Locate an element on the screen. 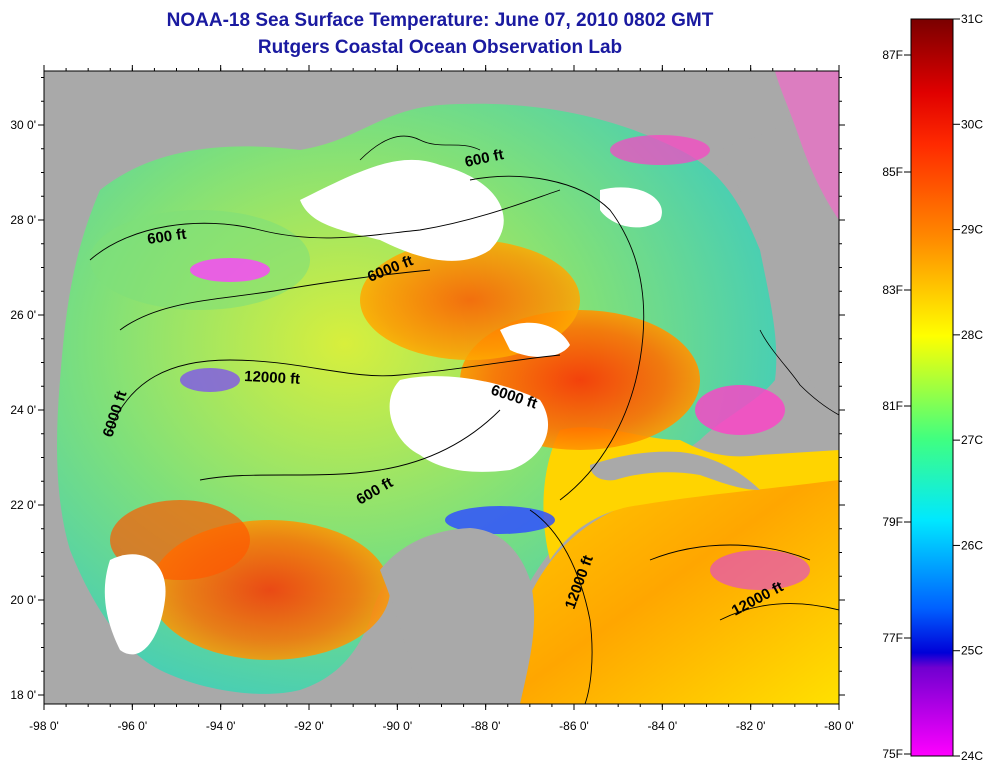 This screenshot has width=992, height=770. lat-tick-label: 26 0' is located at coordinates (23, 315).